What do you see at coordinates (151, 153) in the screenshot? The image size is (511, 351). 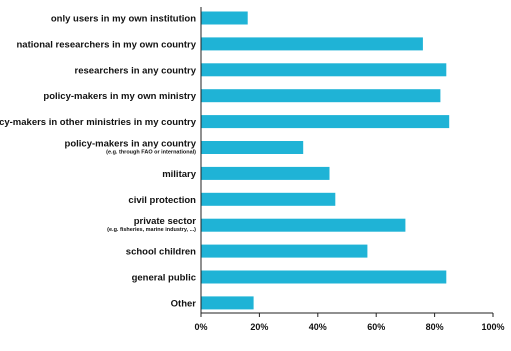 I see `category-sublabel: (e.g. through FAO or international)` at bounding box center [151, 153].